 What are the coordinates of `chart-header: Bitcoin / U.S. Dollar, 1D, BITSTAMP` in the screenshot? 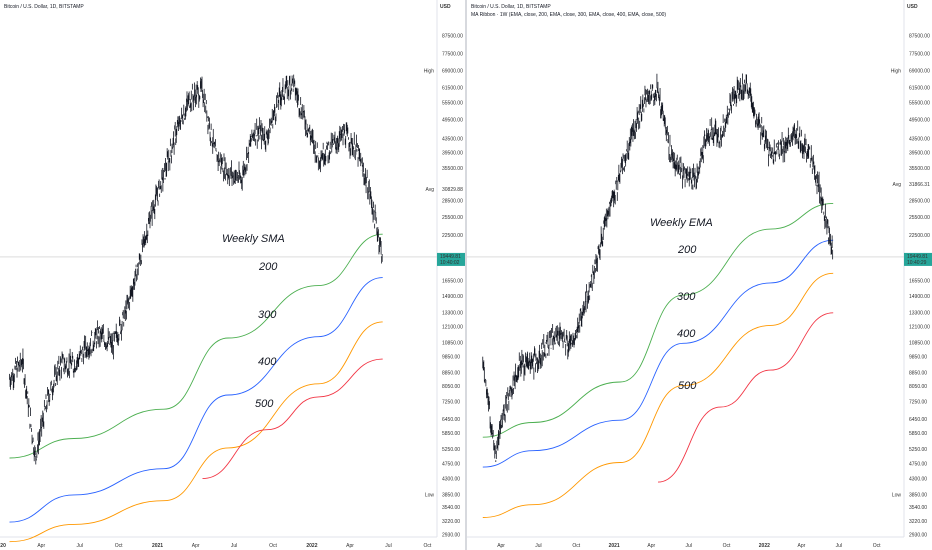 It's located at (511, 7).